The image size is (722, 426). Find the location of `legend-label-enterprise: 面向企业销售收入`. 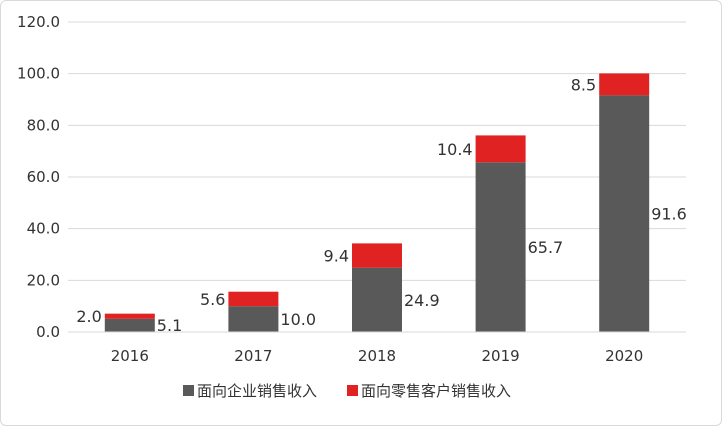

legend-label-enterprise: 面向企业销售收入 is located at coordinates (257, 391).